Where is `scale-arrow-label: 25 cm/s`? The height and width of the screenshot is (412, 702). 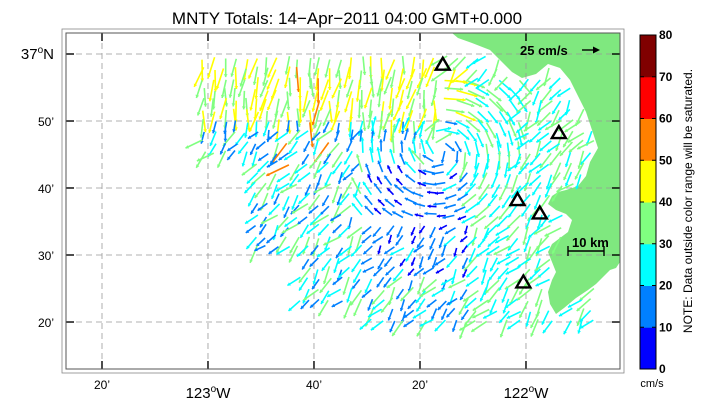 scale-arrow-label: 25 cm/s is located at coordinates (544, 50).